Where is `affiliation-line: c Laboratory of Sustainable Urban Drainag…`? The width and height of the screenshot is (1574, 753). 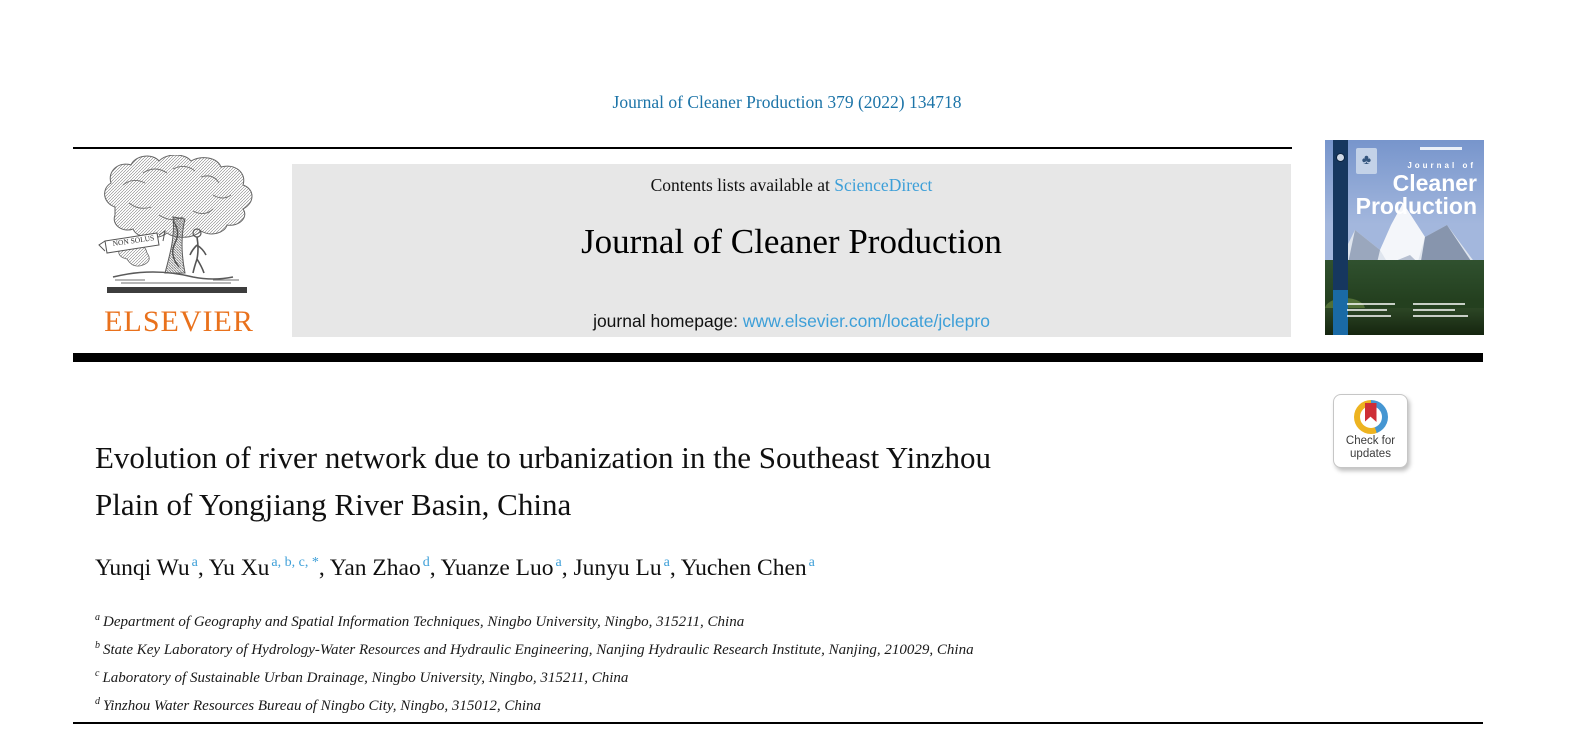
affiliation-line: c Laboratory of Sustainable Urban Drainag… is located at coordinates (362, 677).